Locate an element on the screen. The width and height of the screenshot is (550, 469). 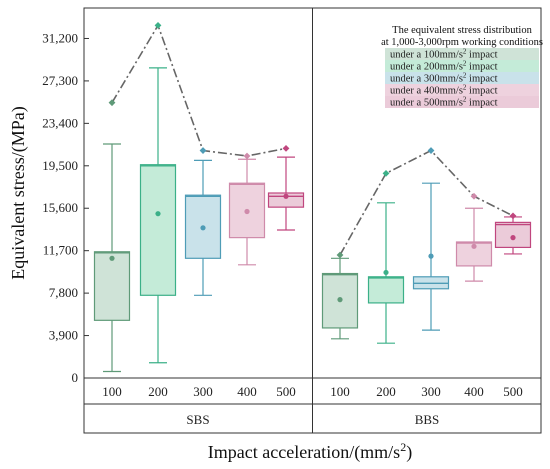
x-axis-title: Impact acceleration/(mm/s2) is located at coordinates (310, 451).